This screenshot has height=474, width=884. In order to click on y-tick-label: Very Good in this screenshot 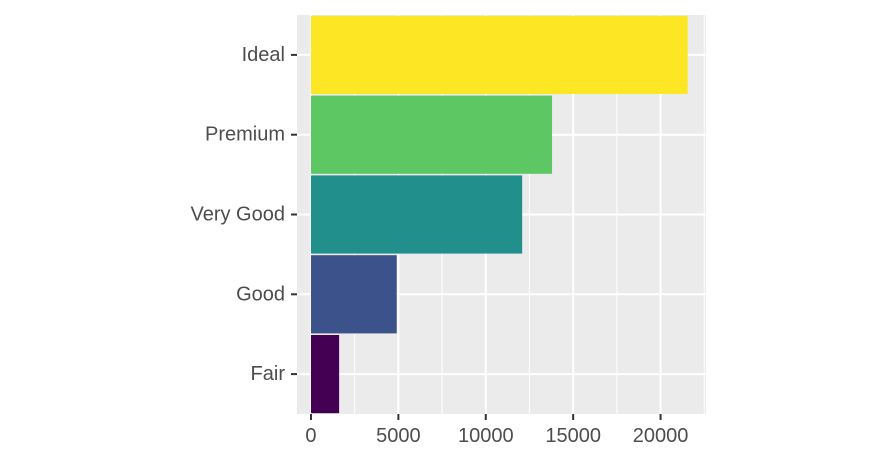, I will do `click(237, 215)`.